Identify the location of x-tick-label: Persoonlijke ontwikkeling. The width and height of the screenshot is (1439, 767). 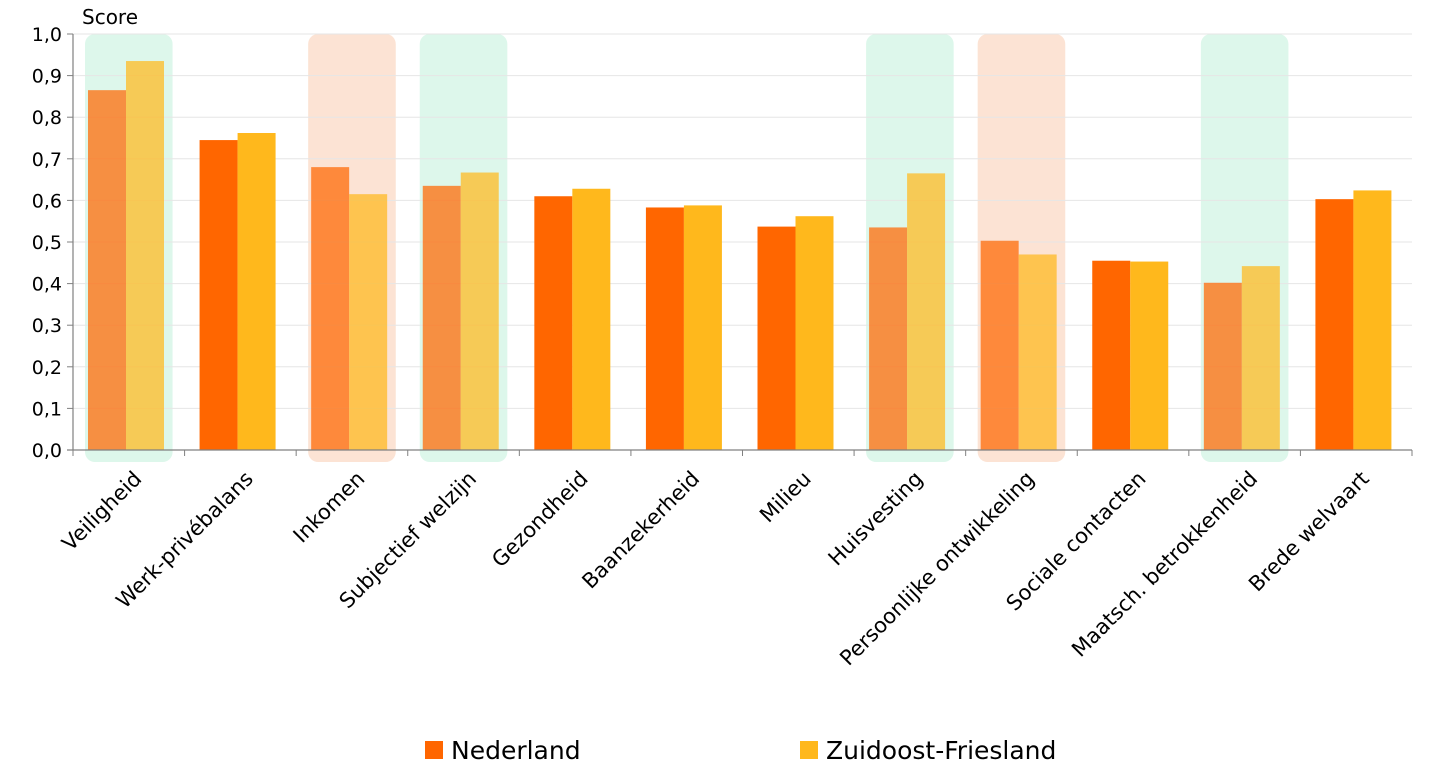
(937, 569).